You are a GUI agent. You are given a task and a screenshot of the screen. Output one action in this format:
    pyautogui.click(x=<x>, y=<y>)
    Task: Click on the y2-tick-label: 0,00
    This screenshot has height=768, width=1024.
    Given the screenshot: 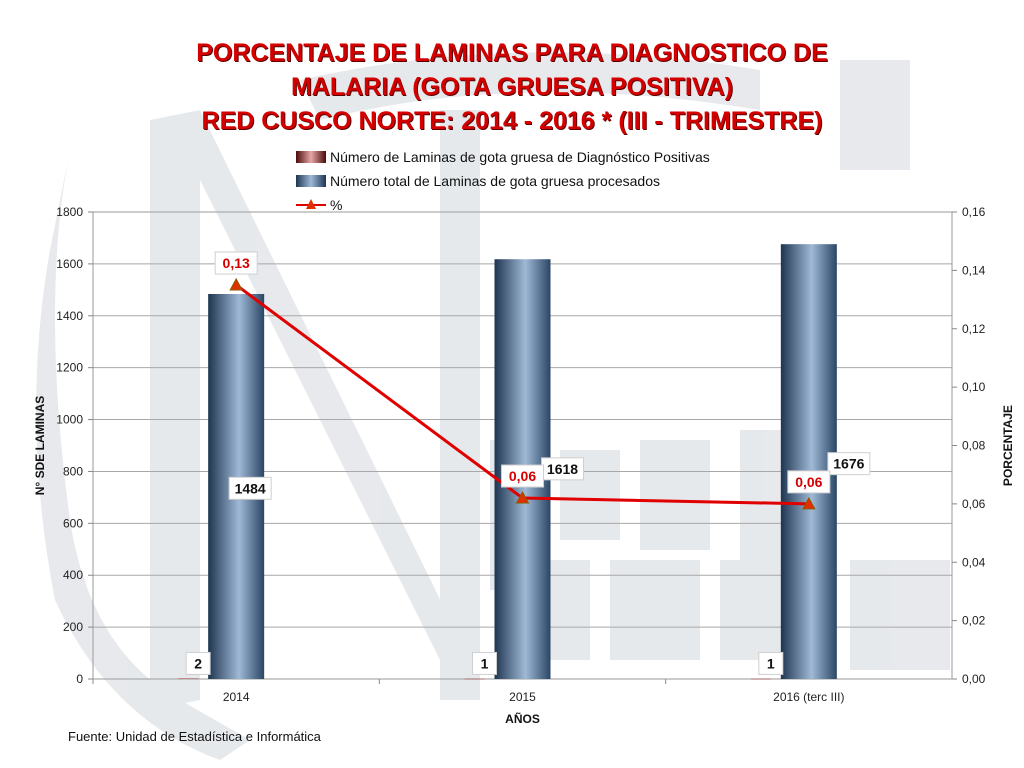 What is the action you would take?
    pyautogui.click(x=974, y=679)
    